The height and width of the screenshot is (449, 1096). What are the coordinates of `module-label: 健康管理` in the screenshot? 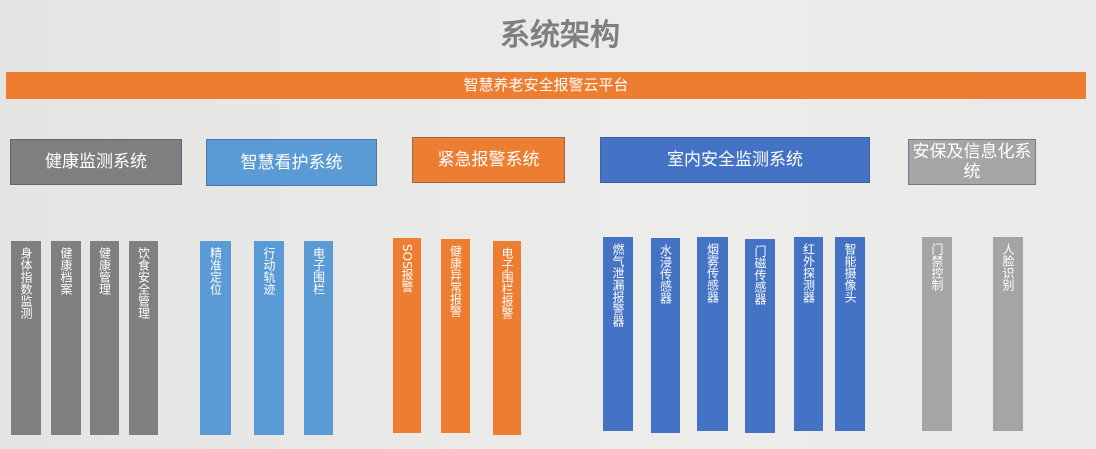 It's located at (104, 271).